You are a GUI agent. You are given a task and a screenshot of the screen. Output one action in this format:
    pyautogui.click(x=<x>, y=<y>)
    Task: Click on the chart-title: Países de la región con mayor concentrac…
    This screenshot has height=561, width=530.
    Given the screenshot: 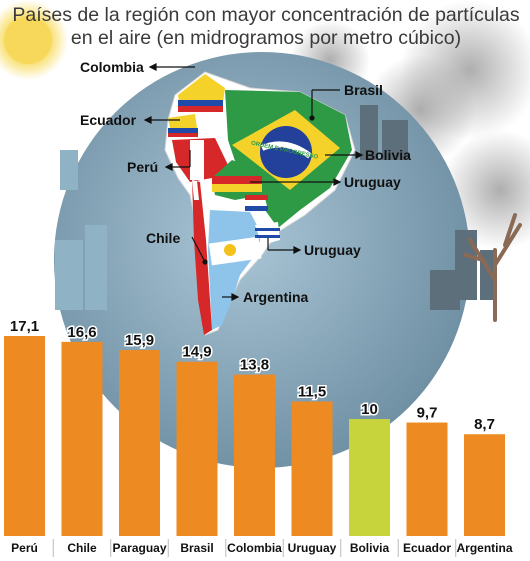 What is the action you would take?
    pyautogui.click(x=266, y=27)
    